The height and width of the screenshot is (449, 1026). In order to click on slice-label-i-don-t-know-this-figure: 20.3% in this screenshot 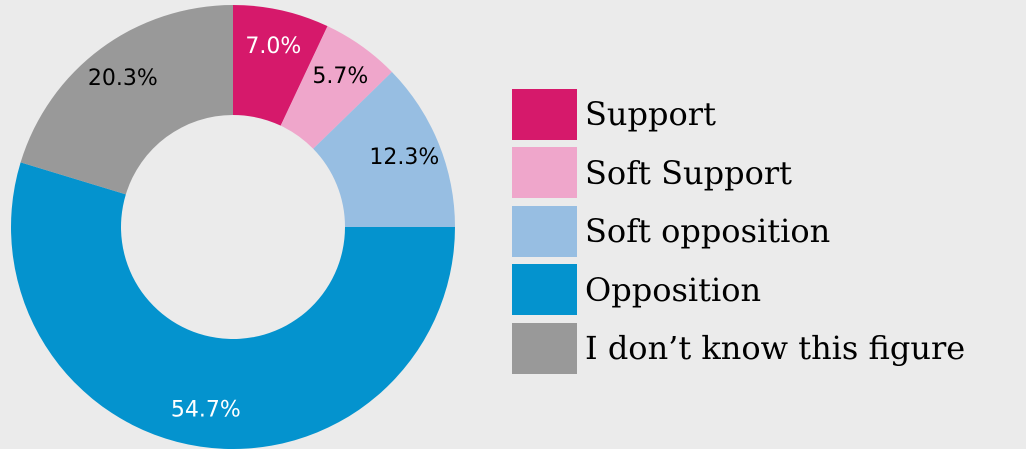, I will do `click(123, 78)`.